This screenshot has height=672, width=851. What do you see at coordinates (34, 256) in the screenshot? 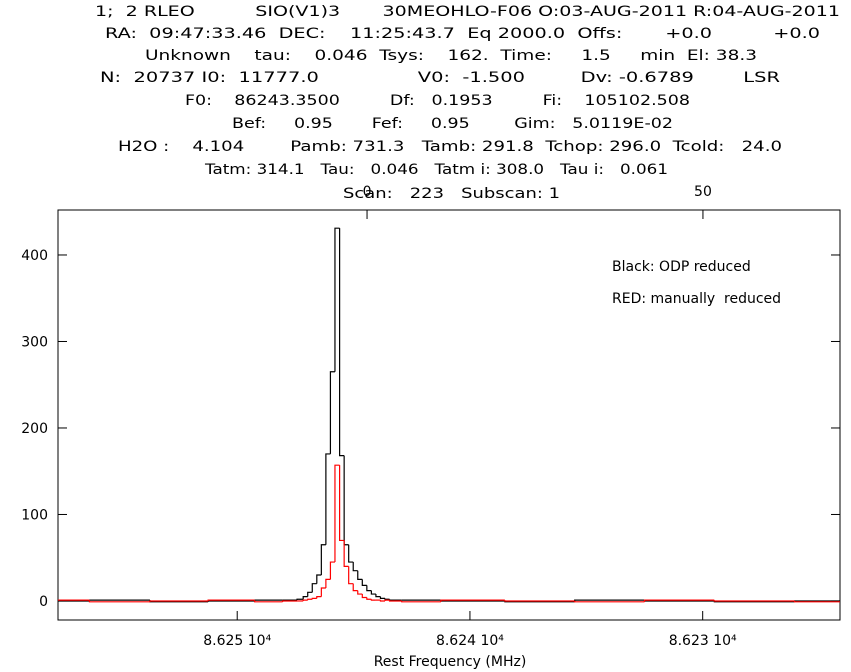
I see `y-tick-label: 400` at bounding box center [34, 256].